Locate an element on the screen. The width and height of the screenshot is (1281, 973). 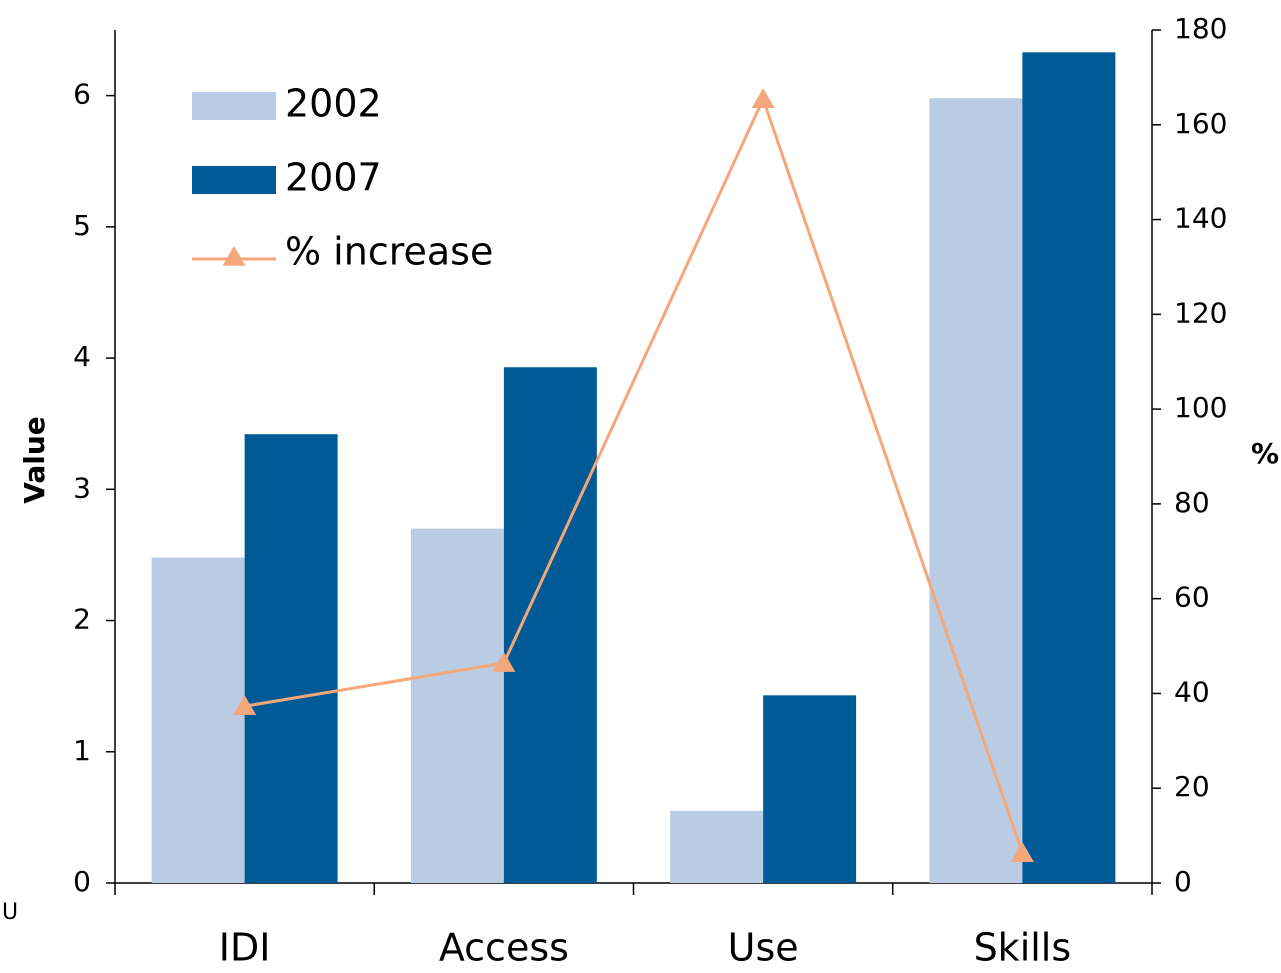
x-tick-label: Skills is located at coordinates (1023, 948).